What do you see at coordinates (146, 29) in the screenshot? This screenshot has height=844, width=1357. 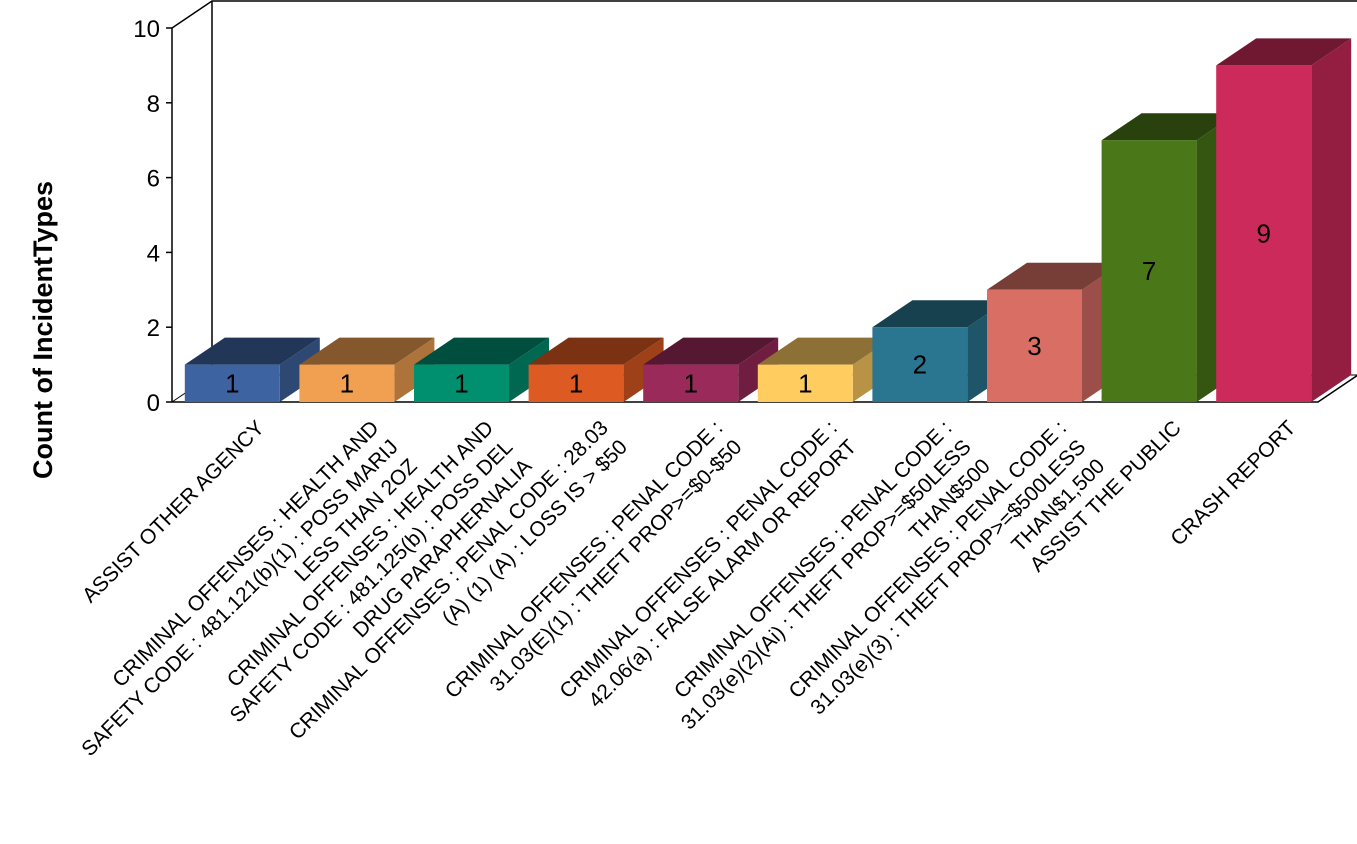 I see `y-tick-label: 10` at bounding box center [146, 29].